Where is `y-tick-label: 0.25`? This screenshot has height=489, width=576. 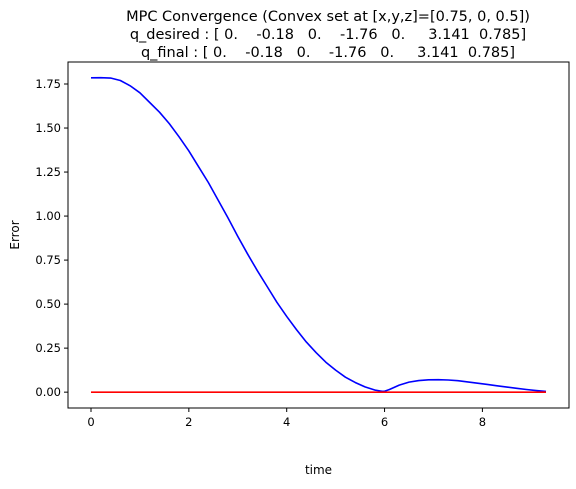
y-tick-label: 0.25 is located at coordinates (48, 348).